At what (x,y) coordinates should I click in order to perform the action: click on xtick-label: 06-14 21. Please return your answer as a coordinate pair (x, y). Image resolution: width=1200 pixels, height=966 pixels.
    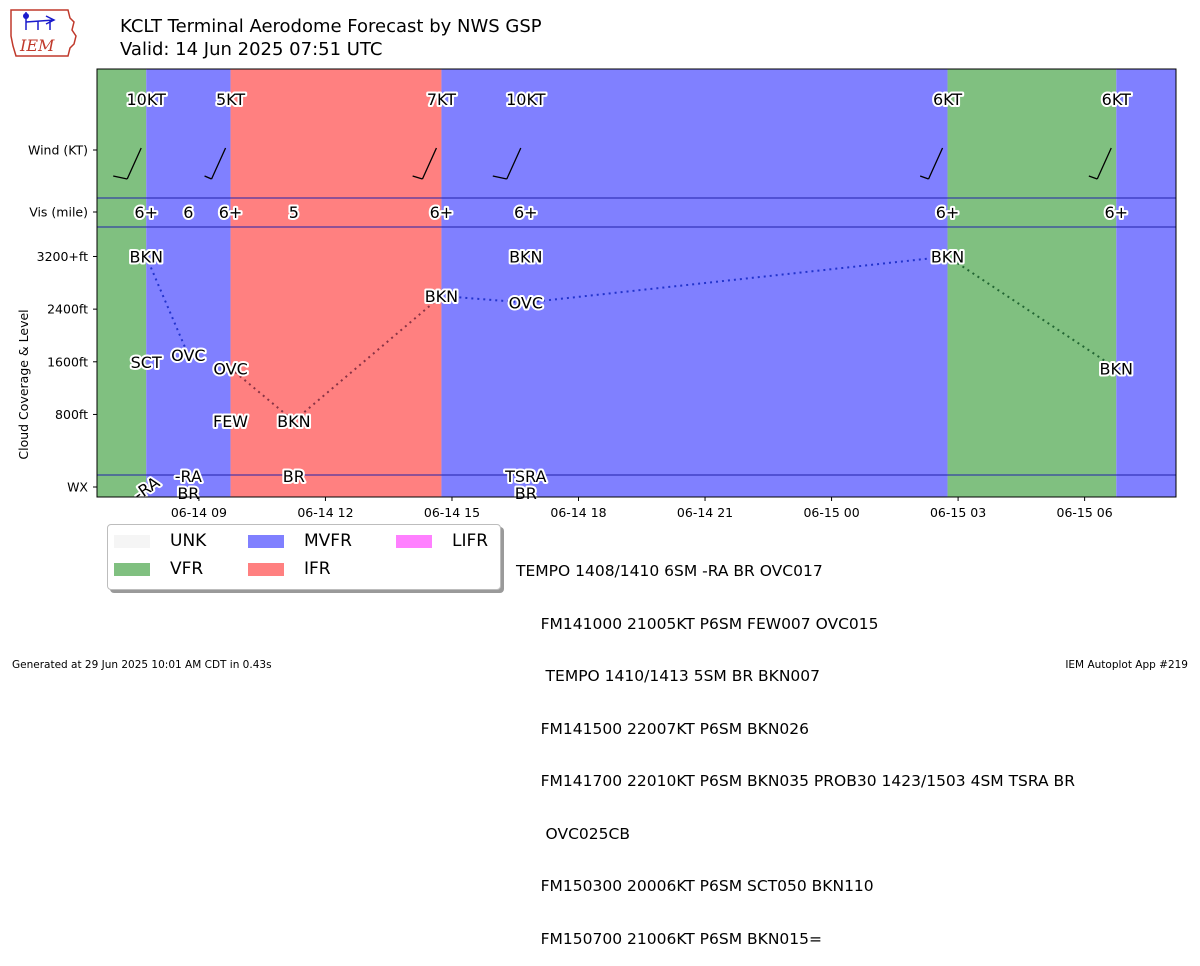
    Looking at the image, I should click on (705, 512).